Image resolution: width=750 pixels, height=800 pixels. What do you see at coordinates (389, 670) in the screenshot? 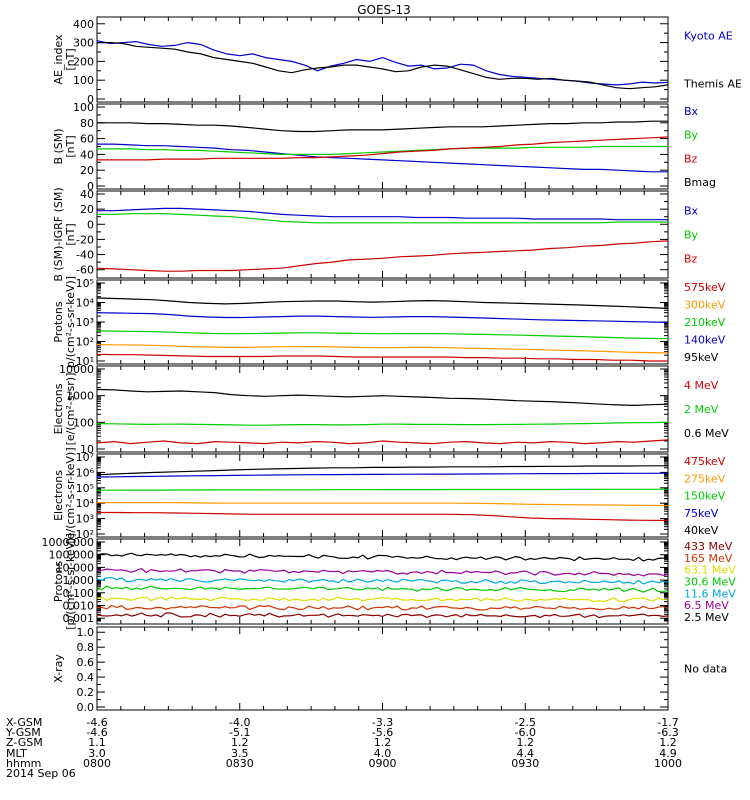
I see `panel-xray: 0.0 0.2 0.4 0.6 0.8 1.0 X-ray No data` at bounding box center [389, 670].